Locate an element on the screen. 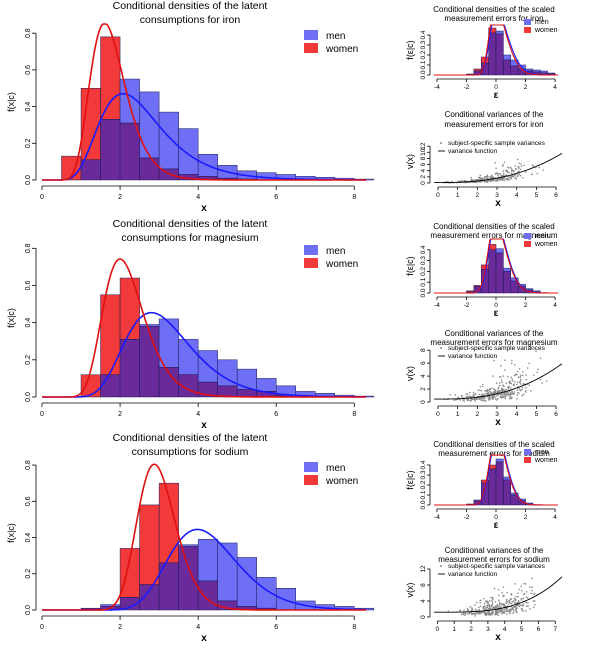 The width and height of the screenshot is (589, 648). iron-variances-y-tick-label: 10 is located at coordinates (423, 152).